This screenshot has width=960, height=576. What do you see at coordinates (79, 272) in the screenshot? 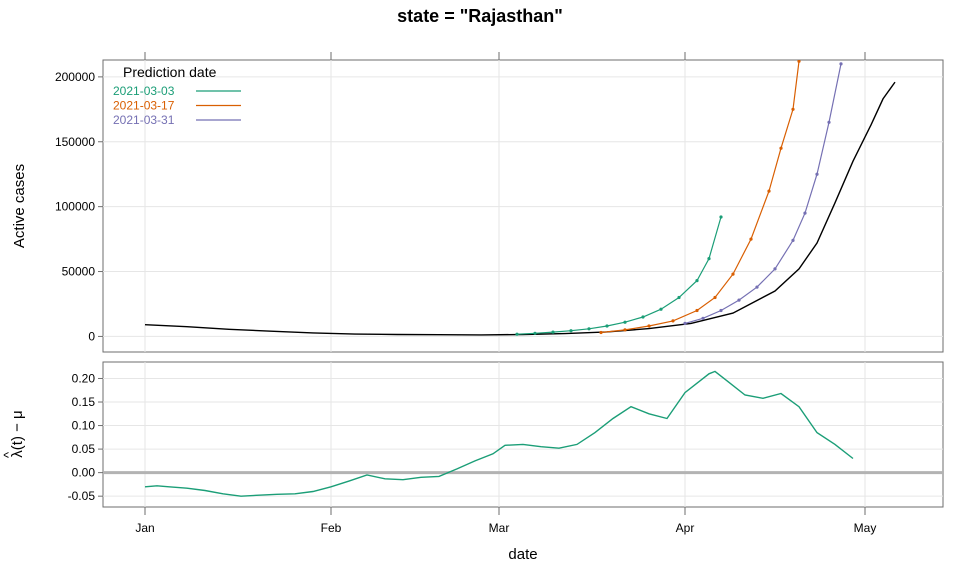
I see `top-y-tick-label-1: 50000` at bounding box center [79, 272].